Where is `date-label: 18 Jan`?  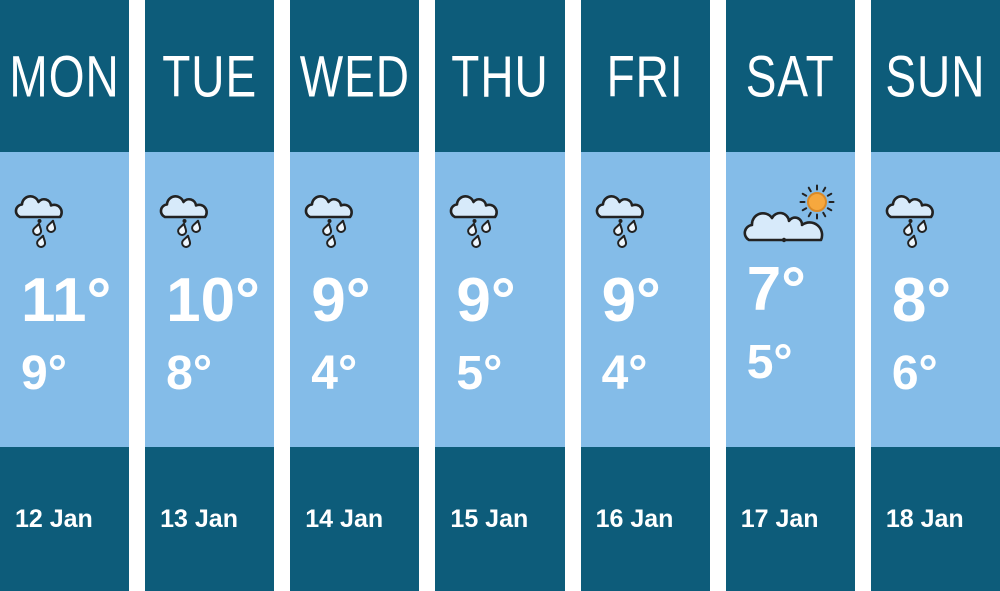
date-label: 18 Jan is located at coordinates (924, 518).